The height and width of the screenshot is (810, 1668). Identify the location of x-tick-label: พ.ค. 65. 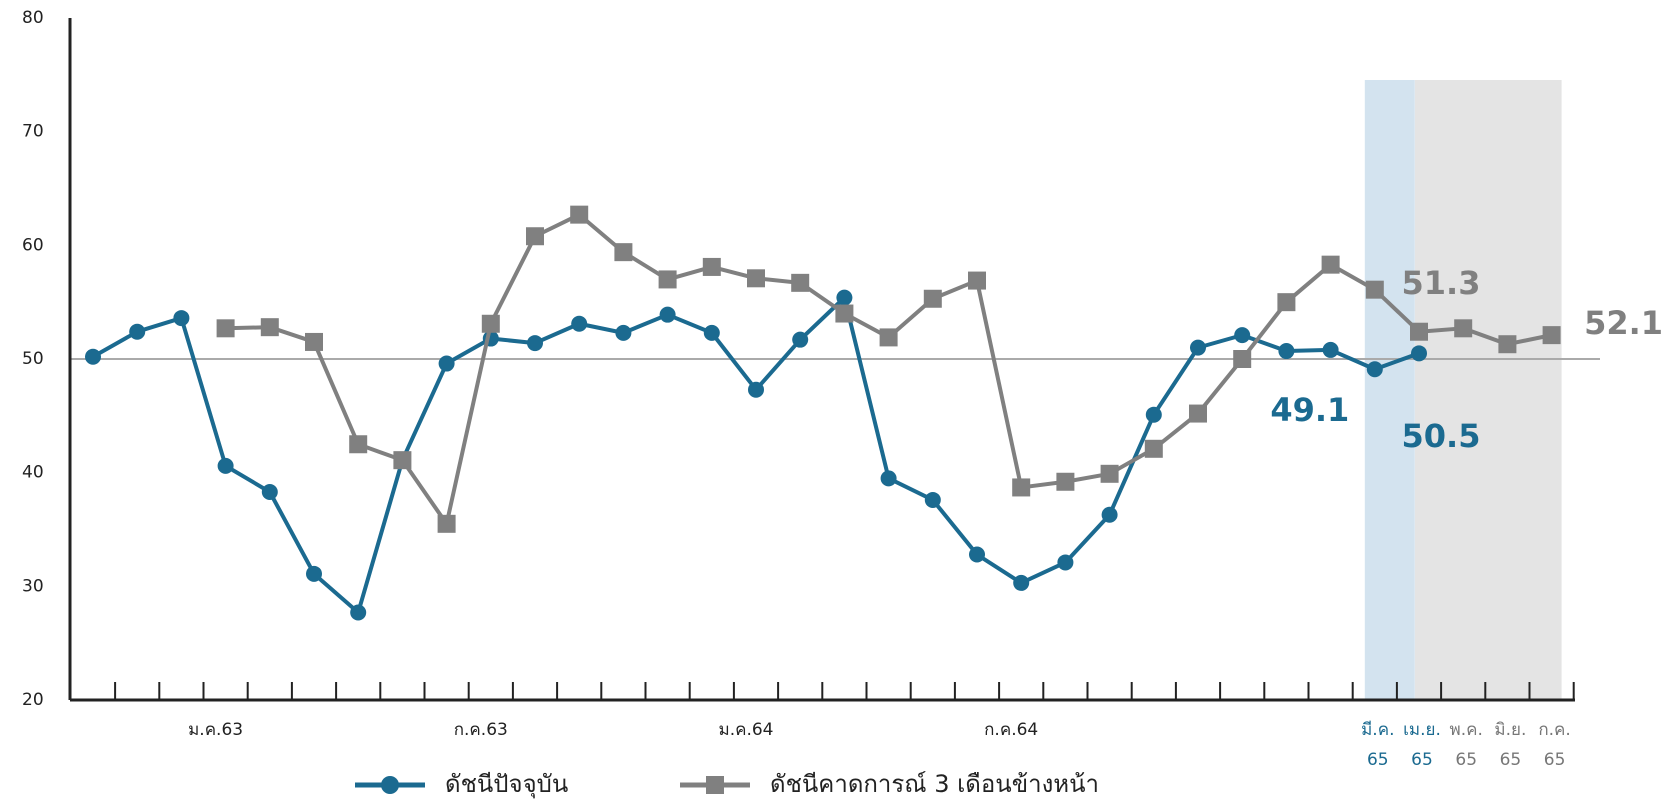
(1466, 745).